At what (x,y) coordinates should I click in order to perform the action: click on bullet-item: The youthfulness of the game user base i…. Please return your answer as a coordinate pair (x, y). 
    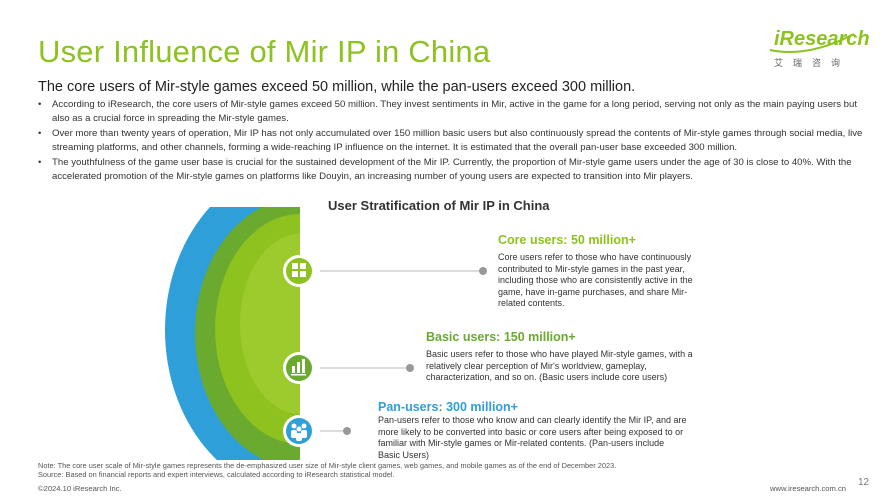
    Looking at the image, I should click on (453, 170).